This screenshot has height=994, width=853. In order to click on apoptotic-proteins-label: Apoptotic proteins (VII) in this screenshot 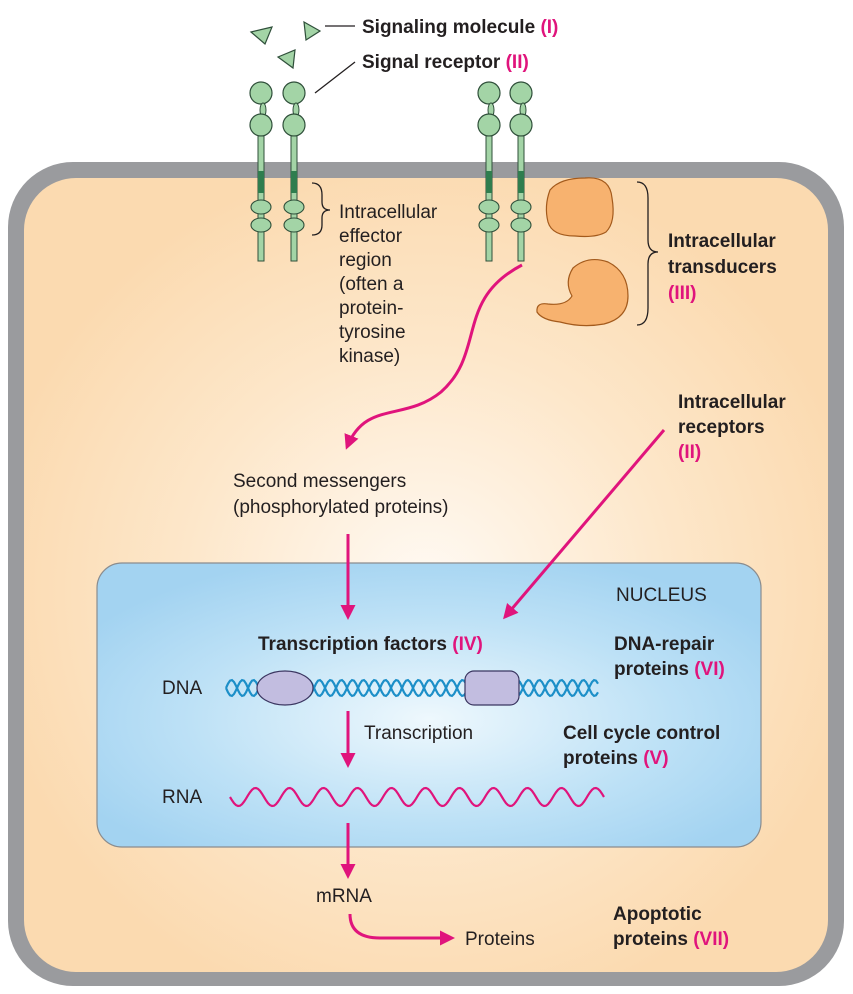, I will do `click(671, 927)`.